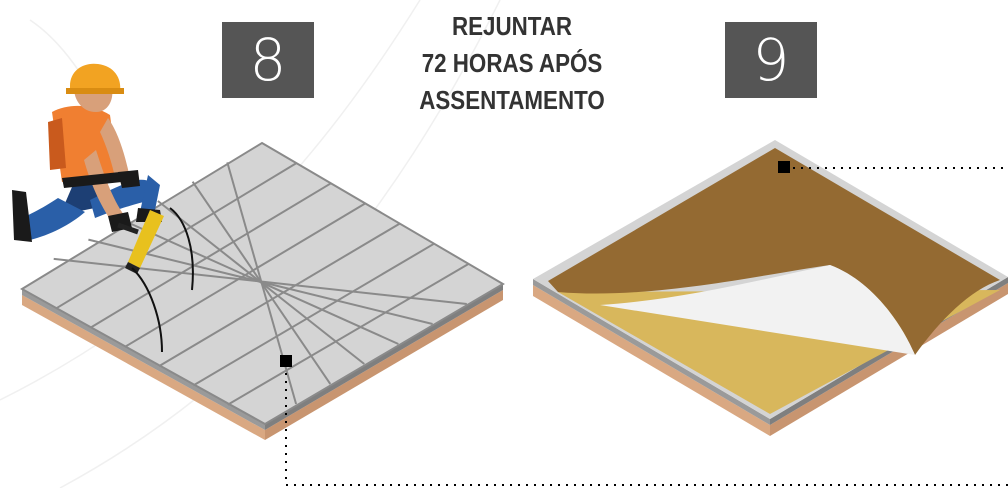  I want to click on step-number-8: 8, so click(268, 60).